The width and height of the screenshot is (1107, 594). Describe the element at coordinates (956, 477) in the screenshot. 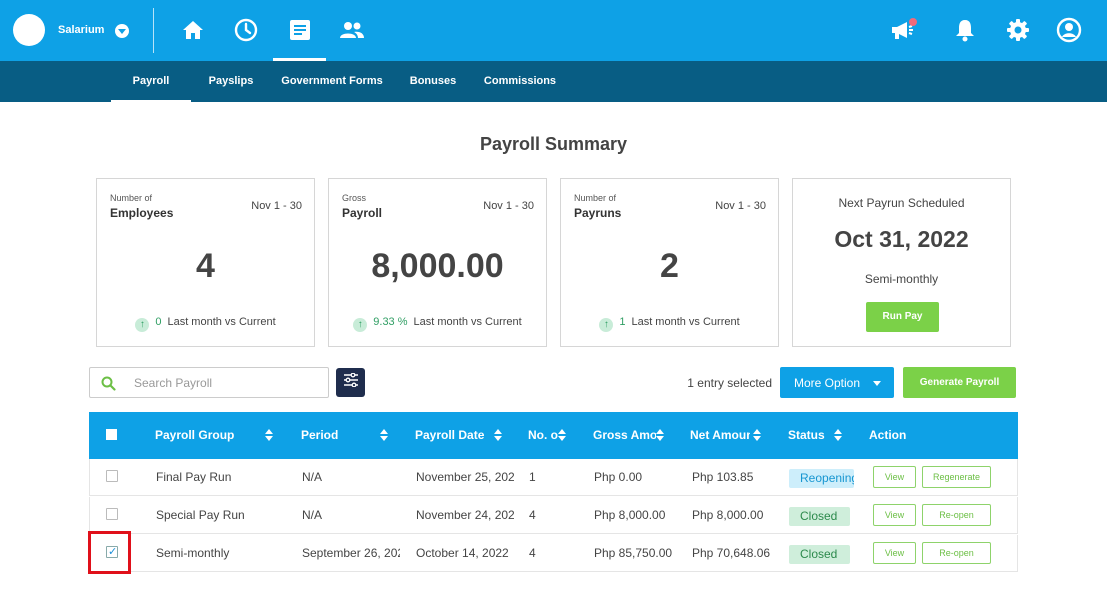

I see `regenerate-button: Regenerate` at that location.